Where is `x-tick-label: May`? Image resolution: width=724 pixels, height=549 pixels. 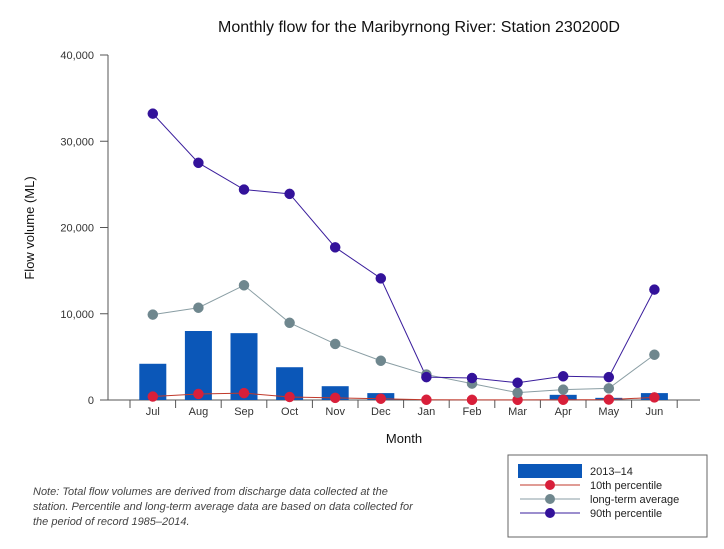 x-tick-label: May is located at coordinates (608, 412).